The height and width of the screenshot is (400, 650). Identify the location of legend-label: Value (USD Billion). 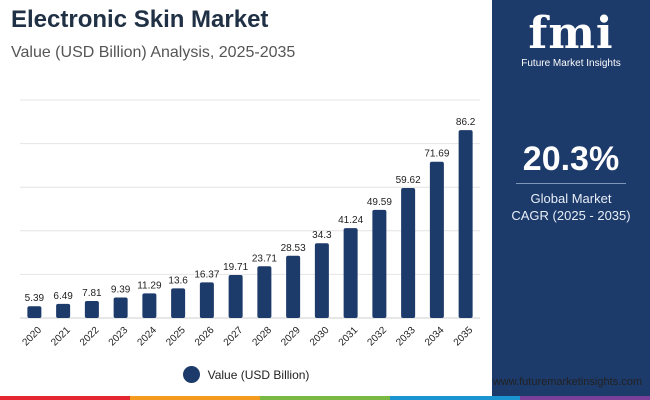
(258, 374).